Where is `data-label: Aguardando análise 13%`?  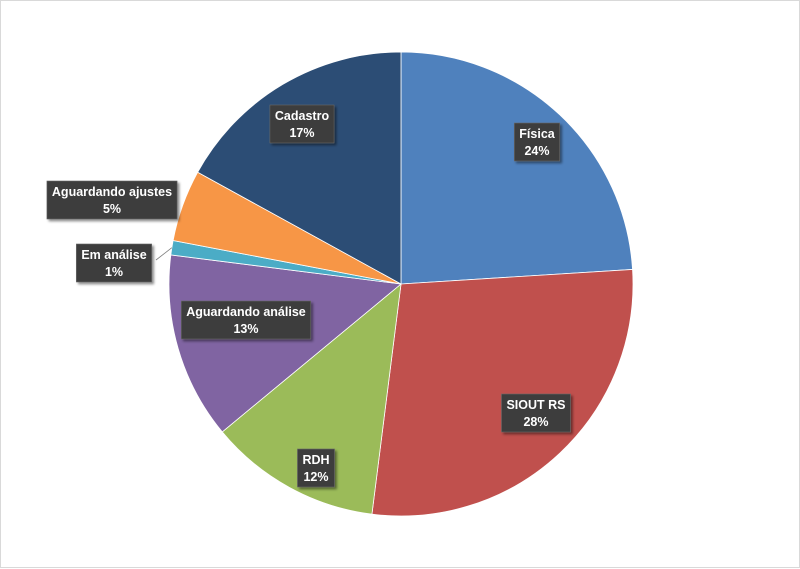 data-label: Aguardando análise 13% is located at coordinates (246, 320).